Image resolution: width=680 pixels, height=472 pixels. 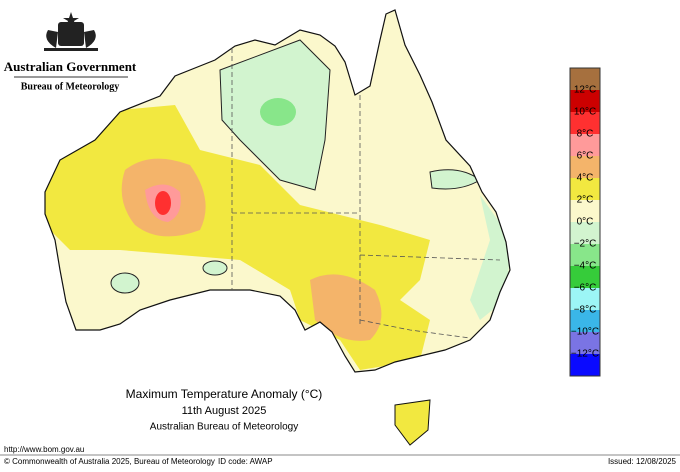 What do you see at coordinates (70, 86) in the screenshot?
I see `bureau-name: Bureau of Meteorology` at bounding box center [70, 86].